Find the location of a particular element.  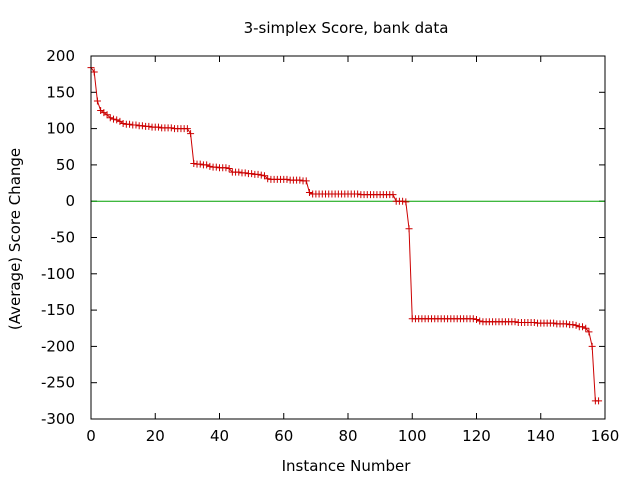

x-tick-label: 140 is located at coordinates (540, 436).